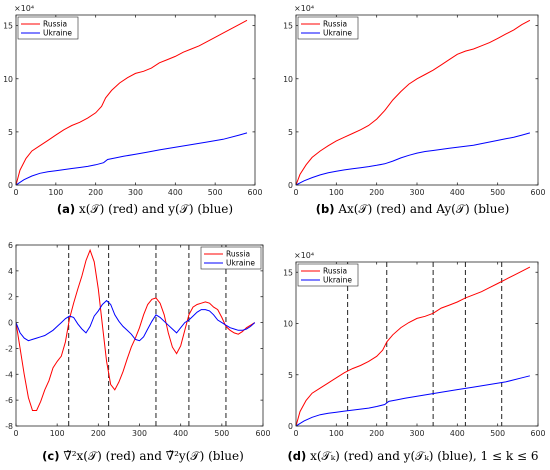 This screenshot has height=470, width=550. What do you see at coordinates (145, 209) in the screenshot?
I see `caption-a: (a) x(𝒯) (red) and y(𝒯) (blue)` at bounding box center [145, 209].